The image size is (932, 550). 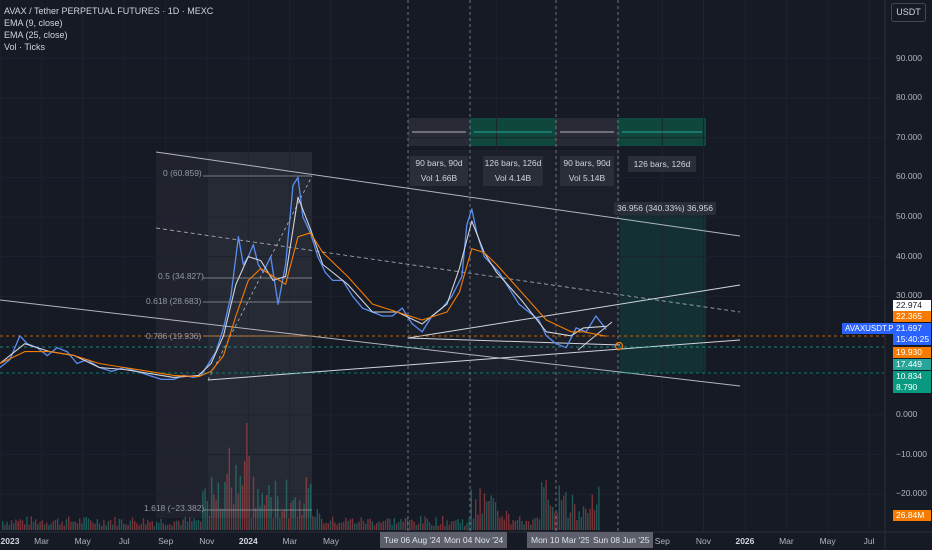 What do you see at coordinates (439, 171) in the screenshot?
I see `range-label-1: 90 bars, 90d Vol 1.66B` at bounding box center [439, 171].